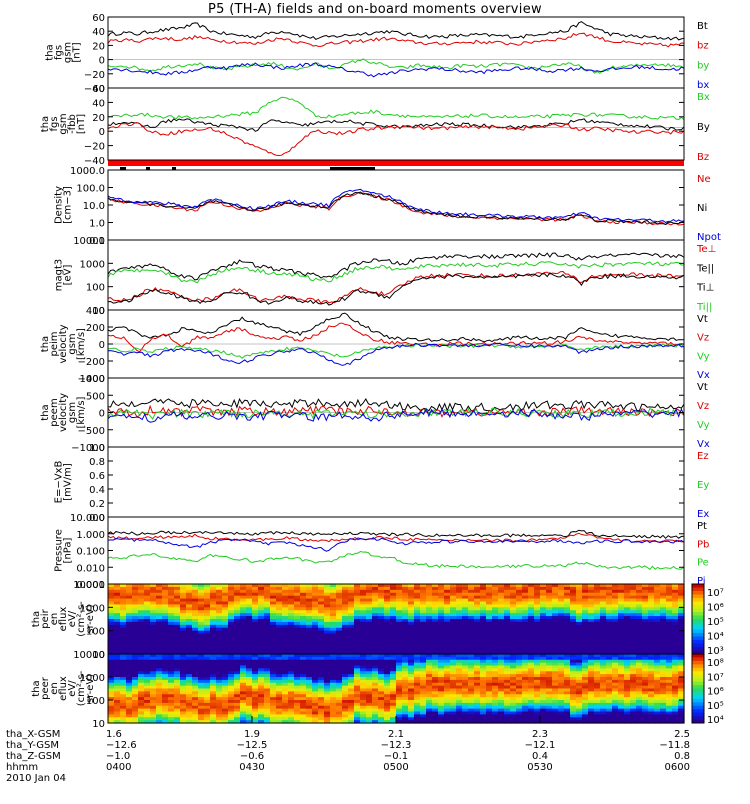  Describe the element at coordinates (33, 734) in the screenshot. I see `ephemeris-label: tha_X-GSM` at that location.